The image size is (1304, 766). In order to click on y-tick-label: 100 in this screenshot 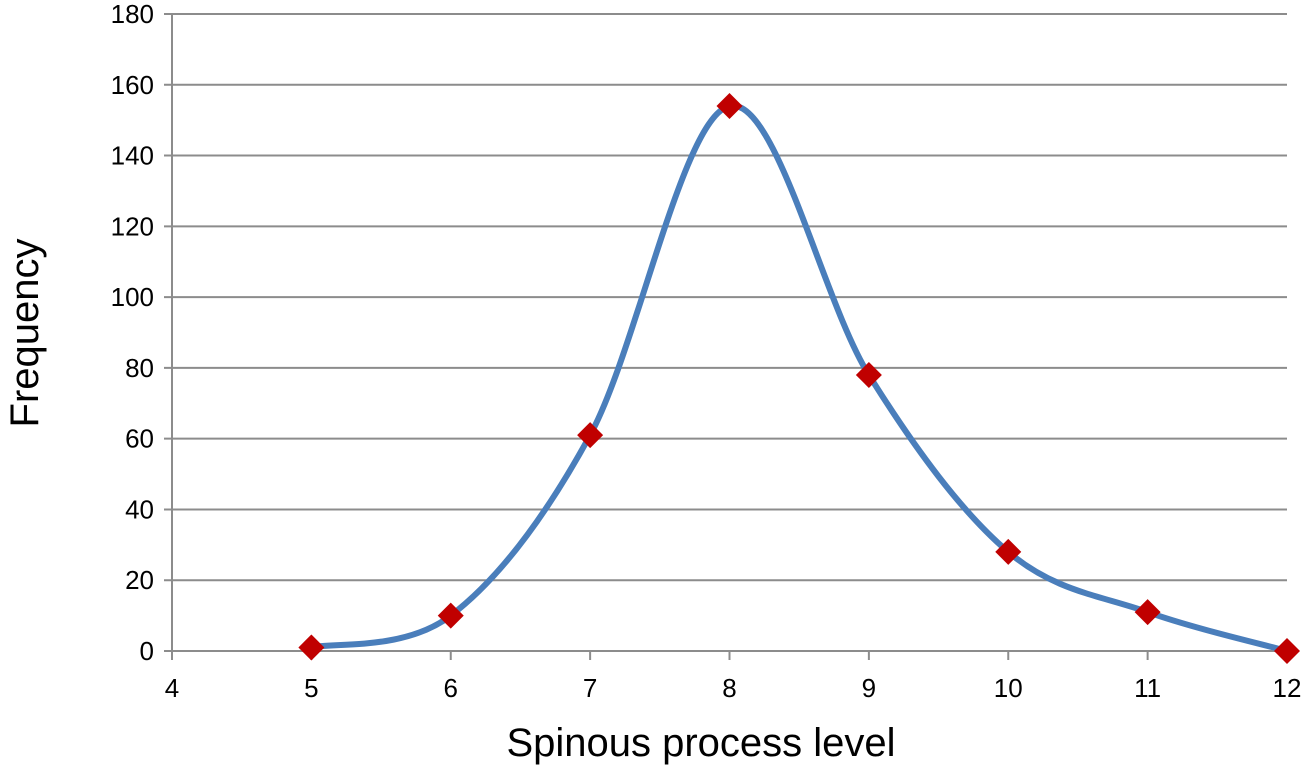, I will do `click(132, 297)`.